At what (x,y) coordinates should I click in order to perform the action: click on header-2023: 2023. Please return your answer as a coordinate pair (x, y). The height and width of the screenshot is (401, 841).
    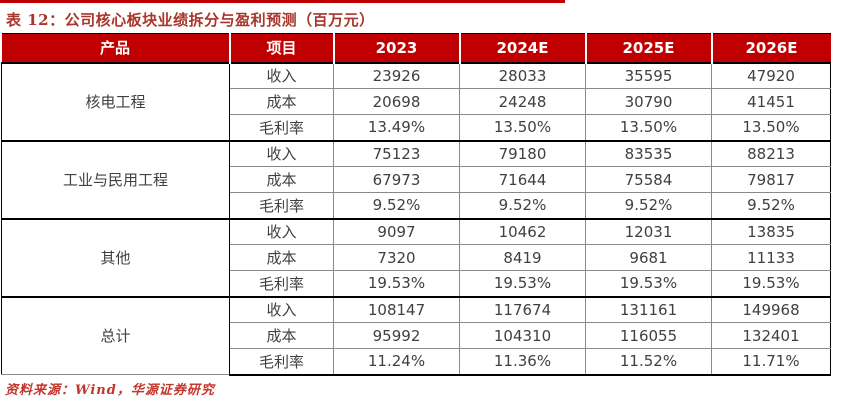
    Looking at the image, I should click on (396, 48).